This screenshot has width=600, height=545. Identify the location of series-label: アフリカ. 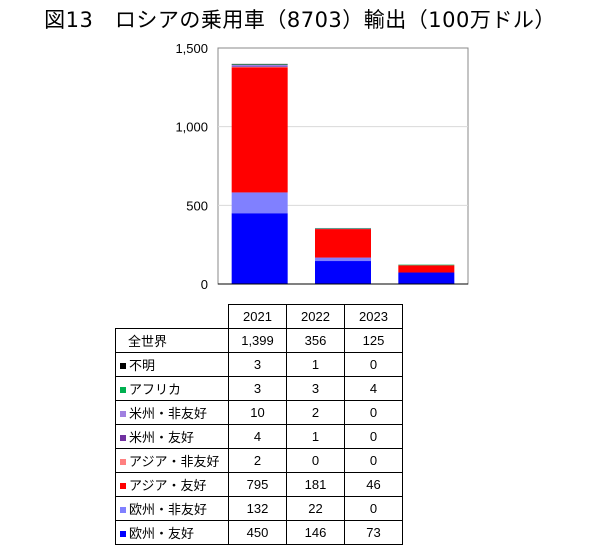
(172, 389).